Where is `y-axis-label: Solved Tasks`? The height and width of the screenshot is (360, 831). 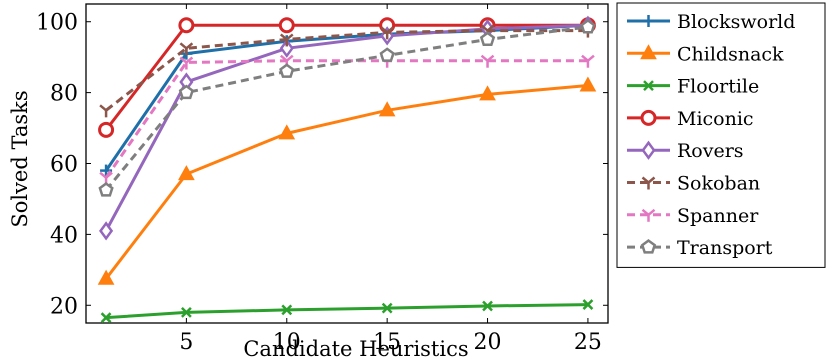
y-axis-label: Solved Tasks is located at coordinates (20, 158).